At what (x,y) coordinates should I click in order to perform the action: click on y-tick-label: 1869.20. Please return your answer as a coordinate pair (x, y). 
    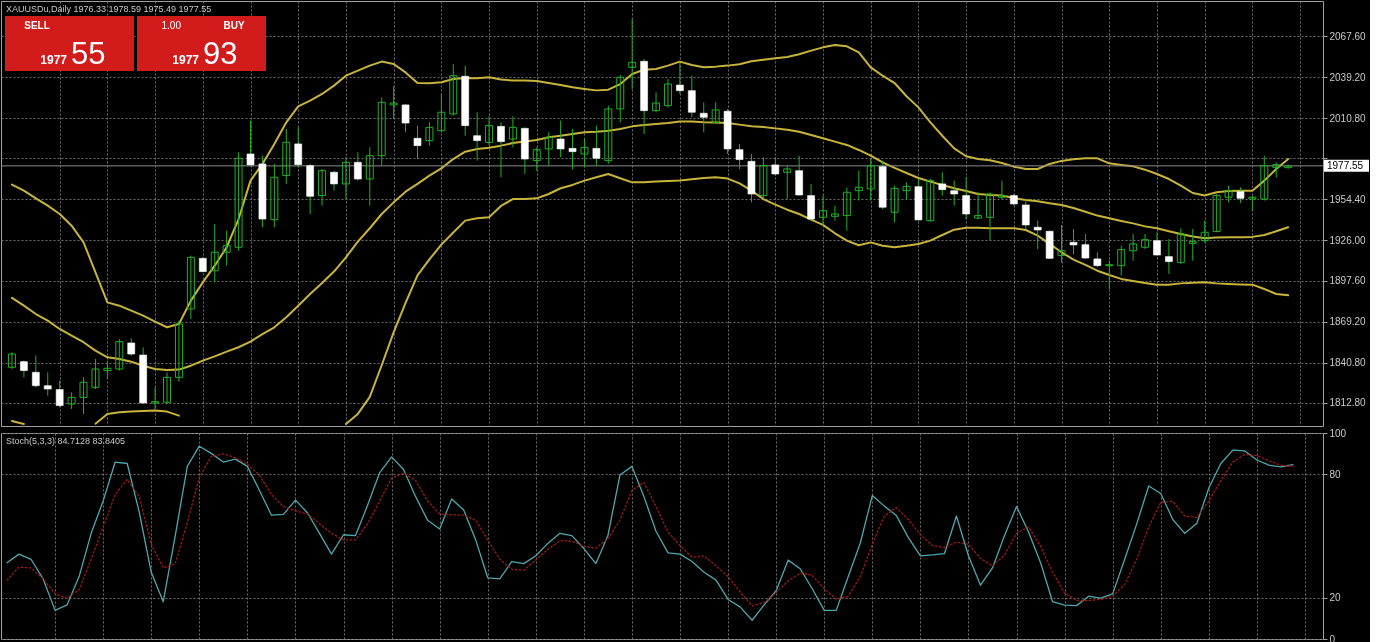
    Looking at the image, I should click on (1348, 322).